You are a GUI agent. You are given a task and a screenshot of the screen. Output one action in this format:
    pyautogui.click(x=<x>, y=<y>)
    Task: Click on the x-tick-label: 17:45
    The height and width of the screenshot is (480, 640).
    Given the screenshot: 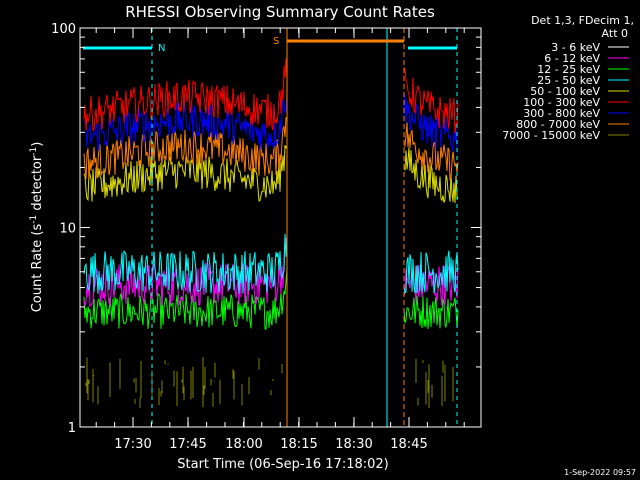 What is the action you would take?
    pyautogui.click(x=187, y=444)
    